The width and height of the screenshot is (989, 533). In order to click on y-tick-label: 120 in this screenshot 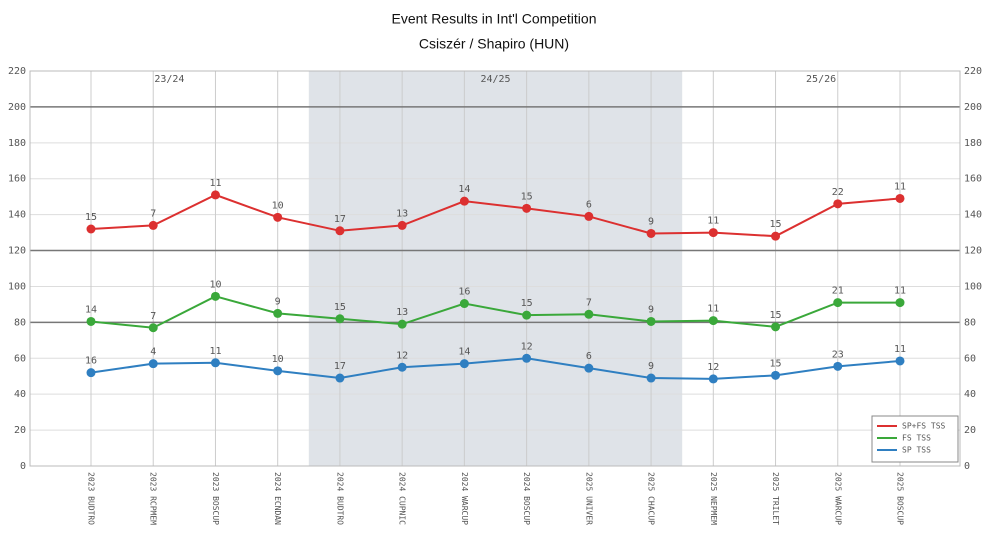, I will do `click(17, 251)`.